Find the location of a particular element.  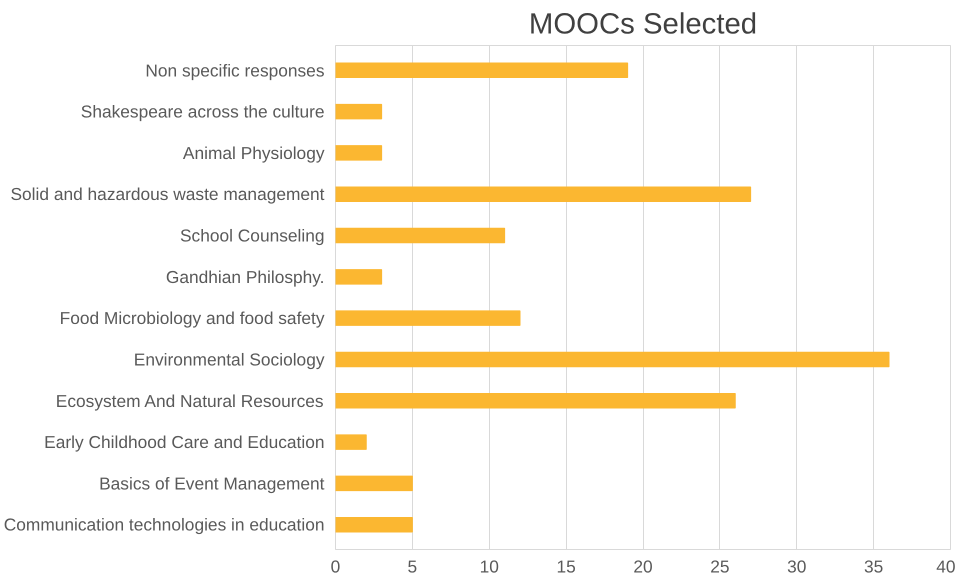

x-tick-label: 10 is located at coordinates (489, 566).